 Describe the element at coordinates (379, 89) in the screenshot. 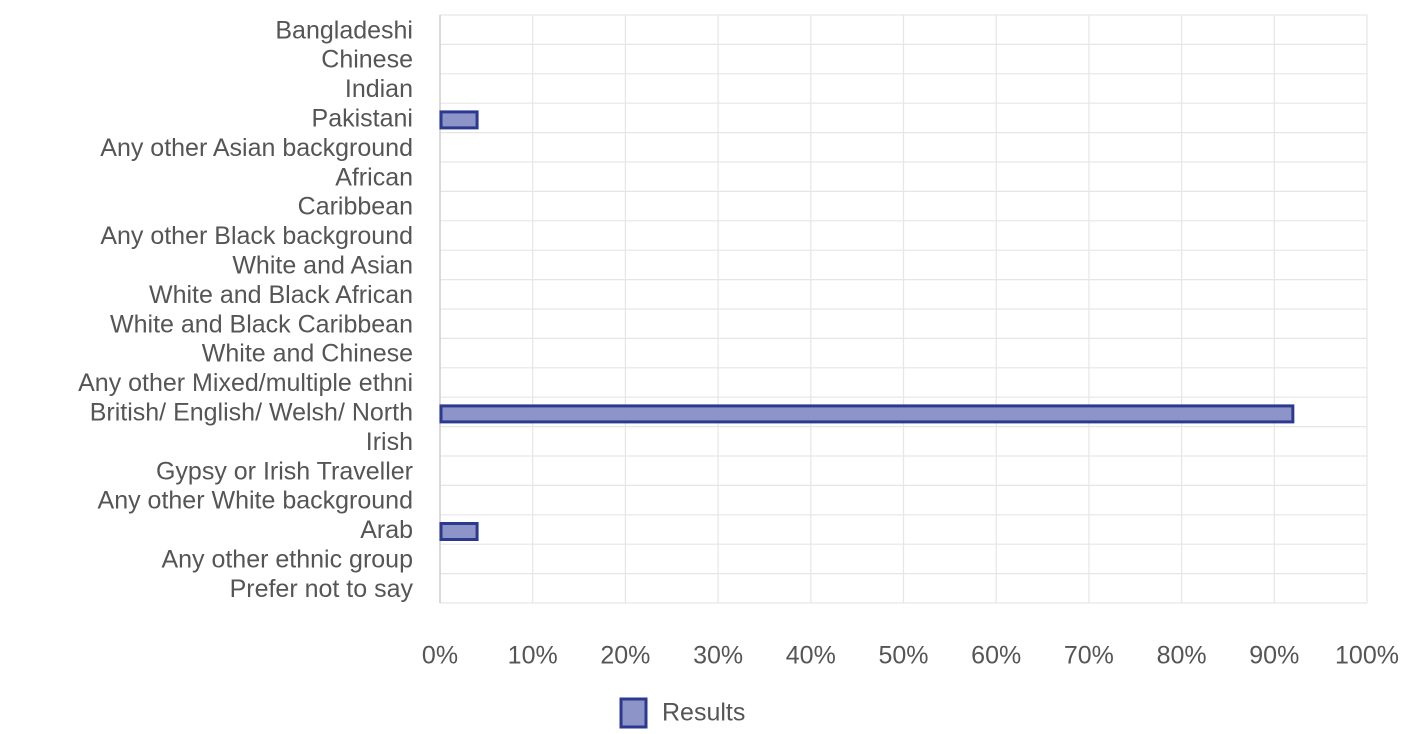

I see `category-label: Indian` at that location.